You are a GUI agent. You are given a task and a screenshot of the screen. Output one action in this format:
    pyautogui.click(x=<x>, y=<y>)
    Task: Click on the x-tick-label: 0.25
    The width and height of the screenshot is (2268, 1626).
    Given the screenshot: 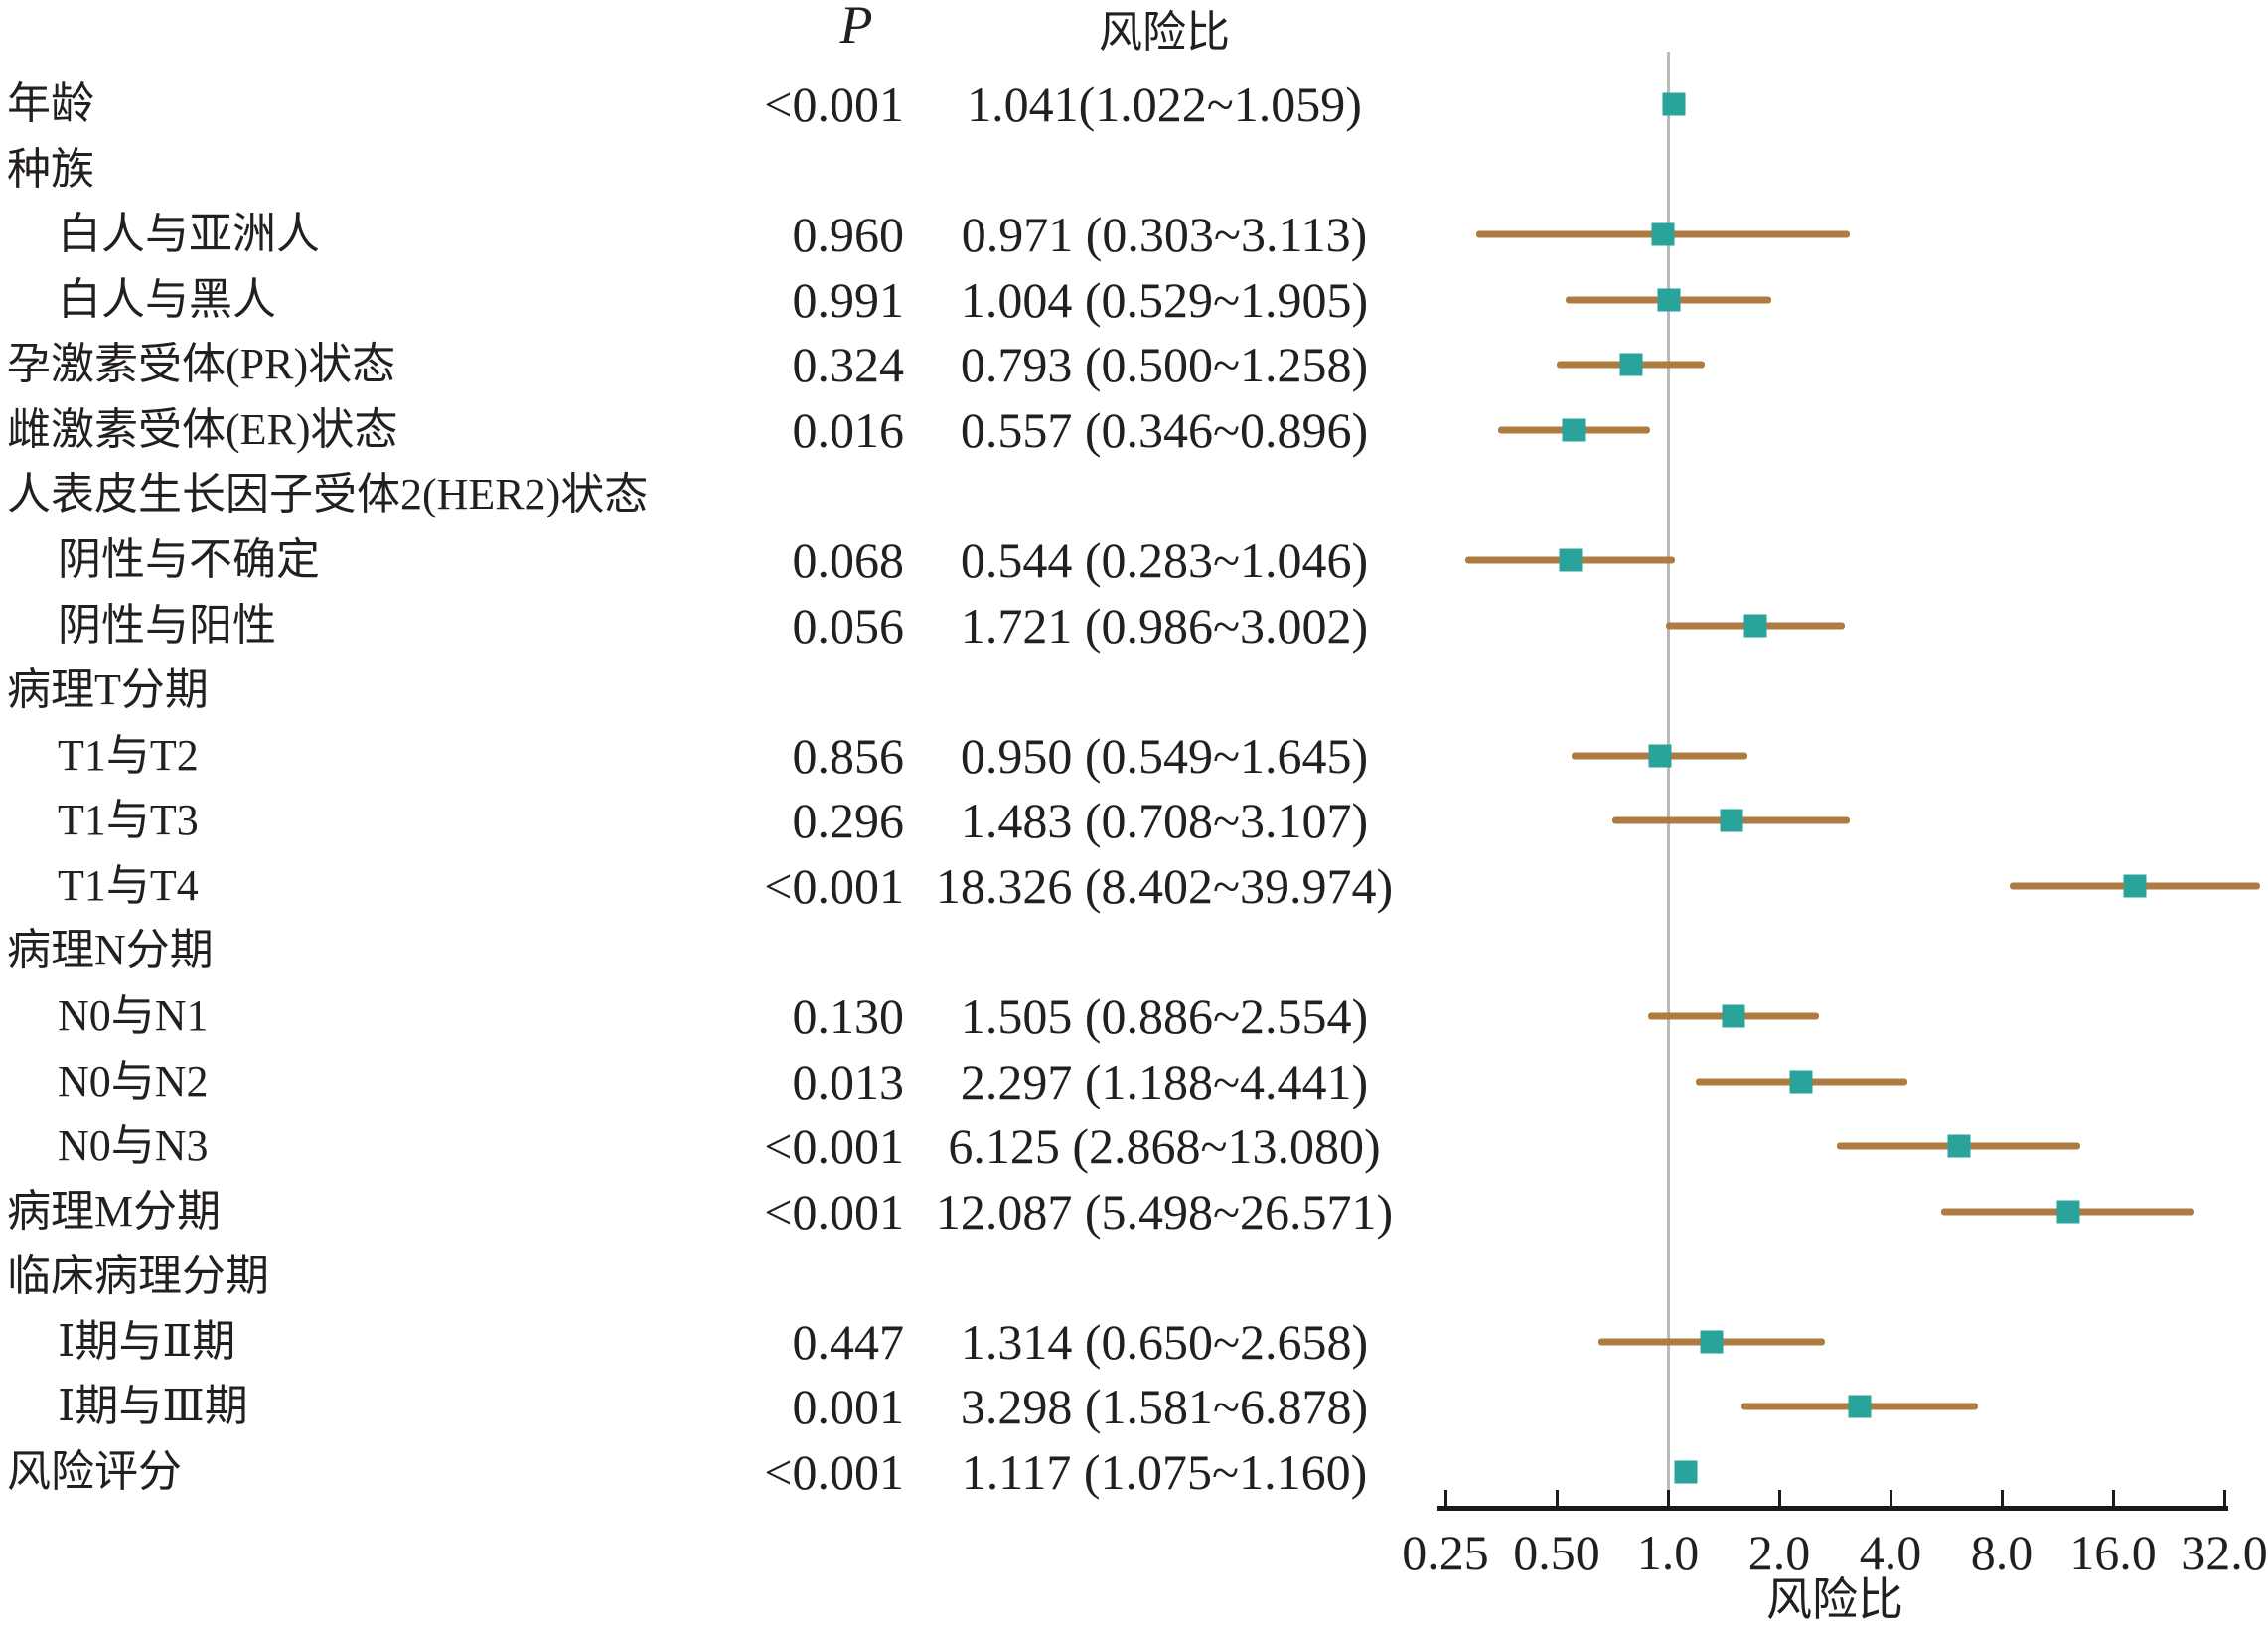 What is the action you would take?
    pyautogui.click(x=1445, y=1553)
    